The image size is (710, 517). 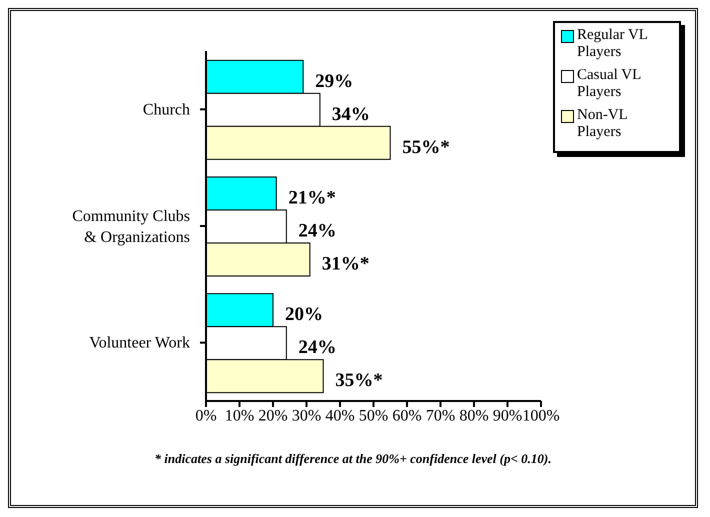 What do you see at coordinates (351, 114) in the screenshot?
I see `data-label: 34%` at bounding box center [351, 114].